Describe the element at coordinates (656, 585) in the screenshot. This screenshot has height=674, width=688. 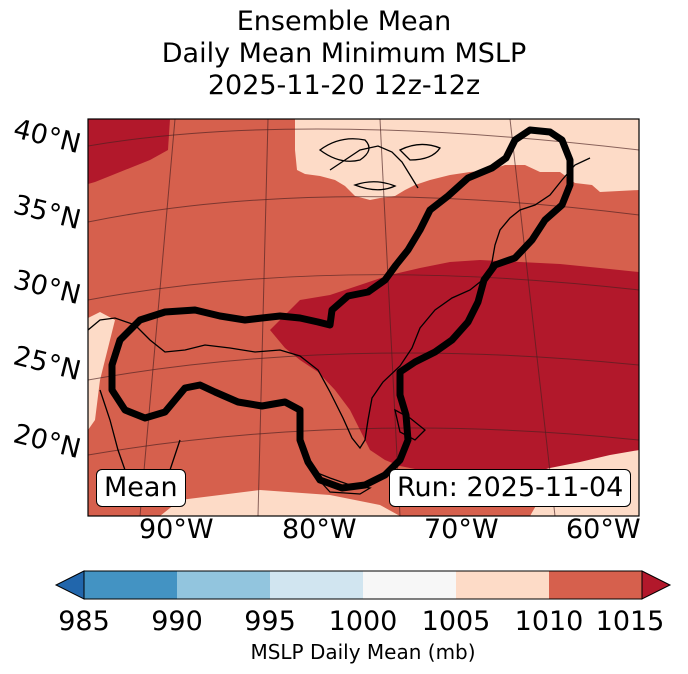
I see `colorbar-over-arrow` at that location.